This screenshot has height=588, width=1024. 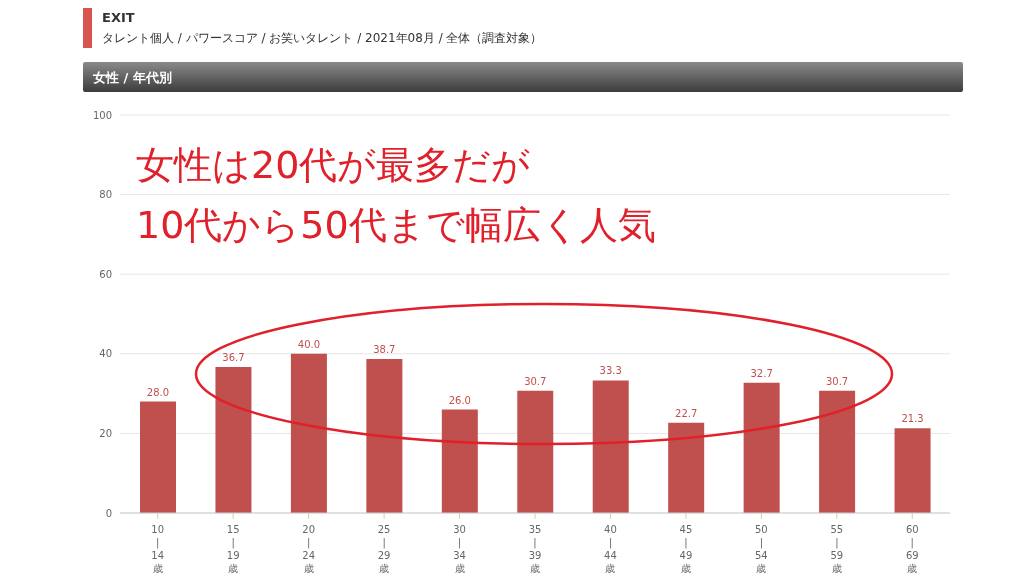 What do you see at coordinates (233, 549) in the screenshot?
I see `x-tick-label: 15 | 19 歳` at bounding box center [233, 549].